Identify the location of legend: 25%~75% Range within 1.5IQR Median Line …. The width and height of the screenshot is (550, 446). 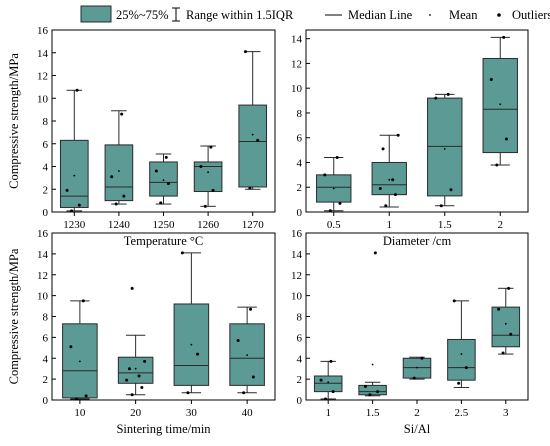
(315, 14).